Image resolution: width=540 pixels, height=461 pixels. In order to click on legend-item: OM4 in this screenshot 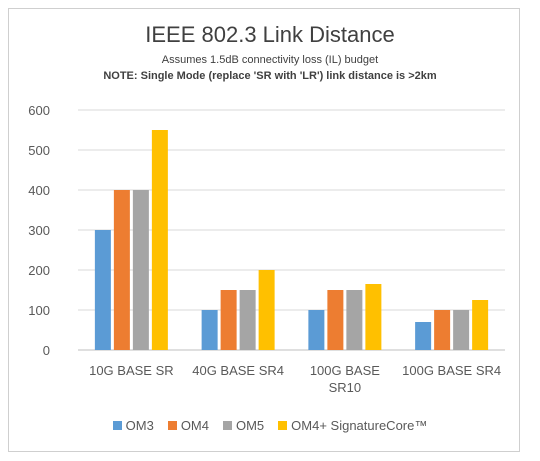, I will do `click(188, 425)`.